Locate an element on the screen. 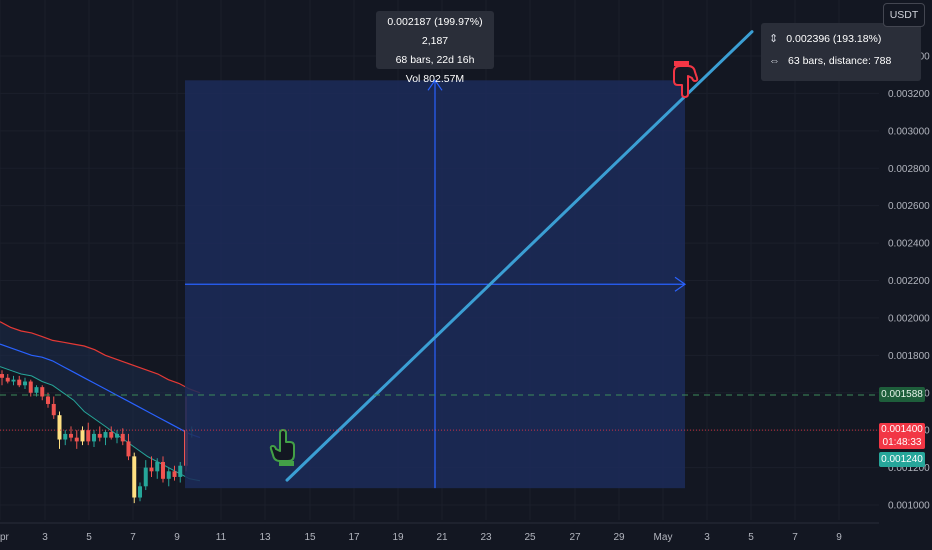 The image size is (932, 550). range-up-arrowhead is located at coordinates (435, 85).